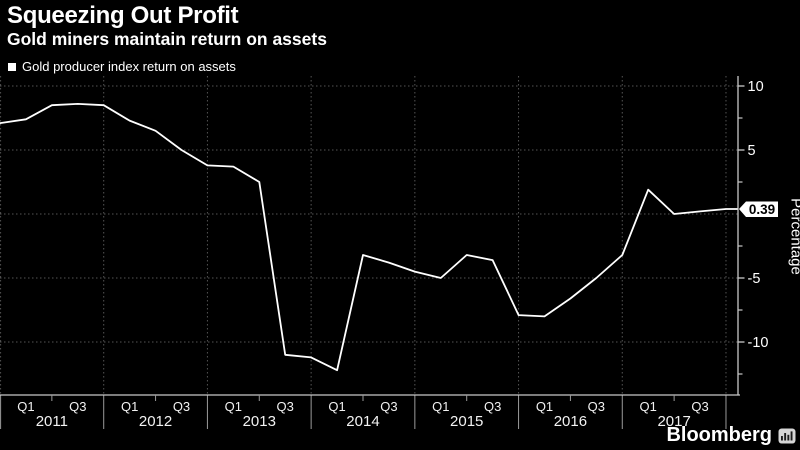 This screenshot has height=450, width=800. What do you see at coordinates (155, 421) in the screenshot?
I see `x-year-label: 2012` at bounding box center [155, 421].